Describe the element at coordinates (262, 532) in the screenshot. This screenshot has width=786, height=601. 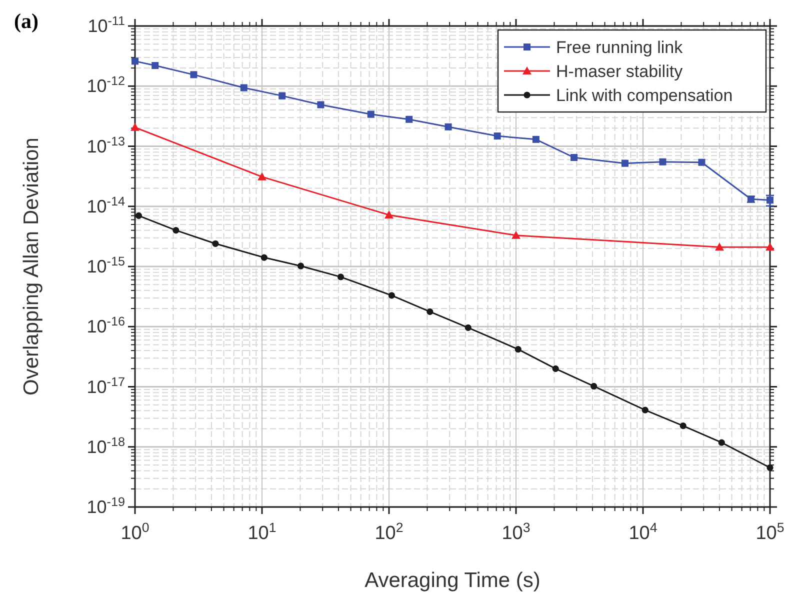
I see `x-tick-label: 10$^{1}$` at that location.